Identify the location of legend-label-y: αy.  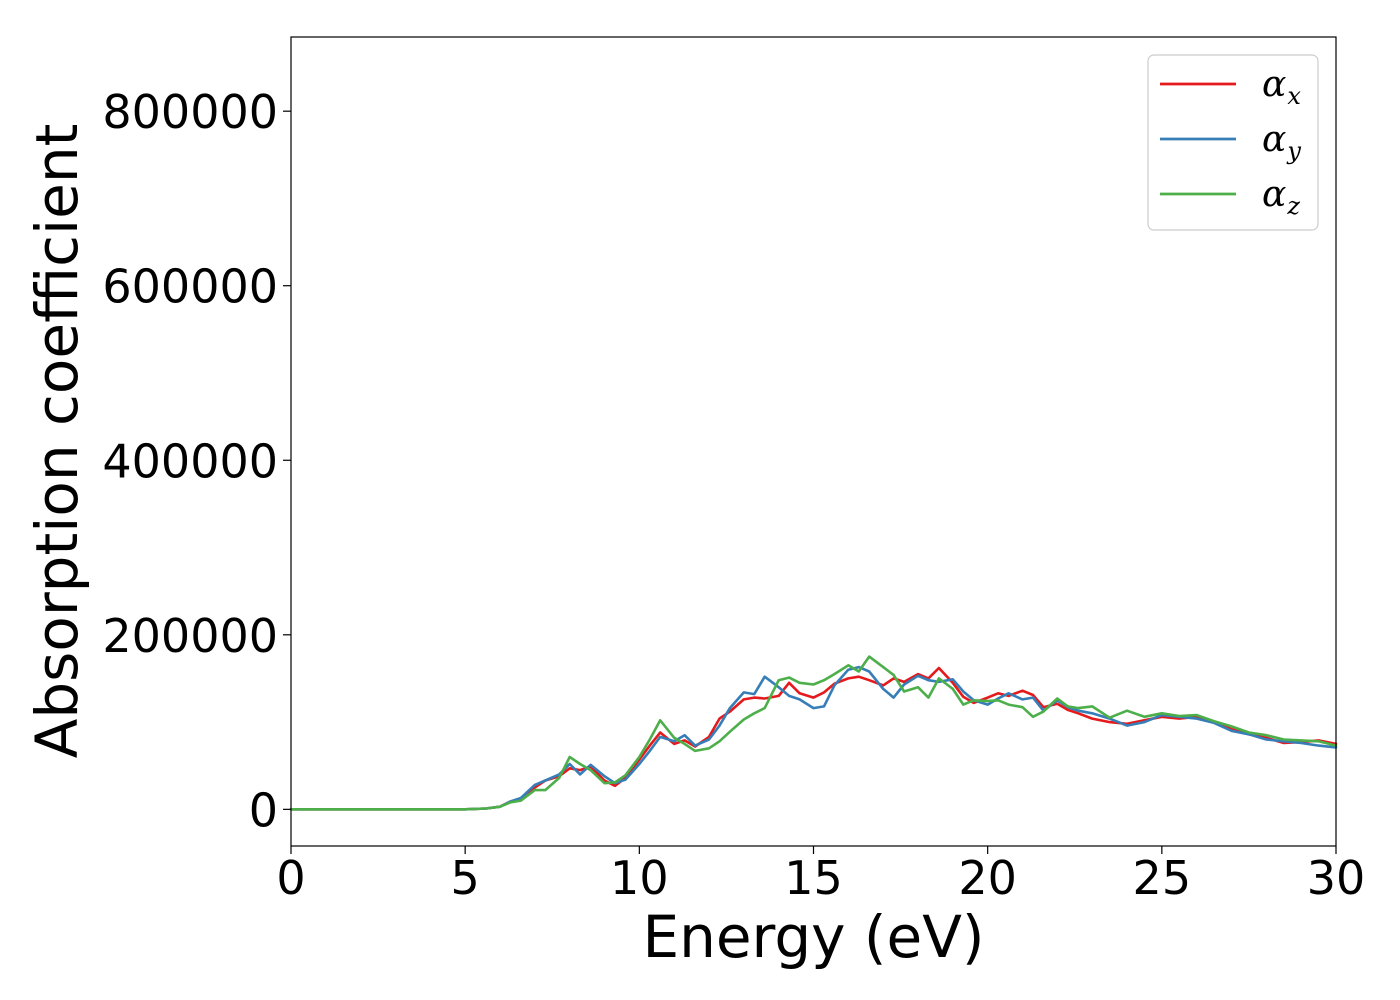
(1281, 142).